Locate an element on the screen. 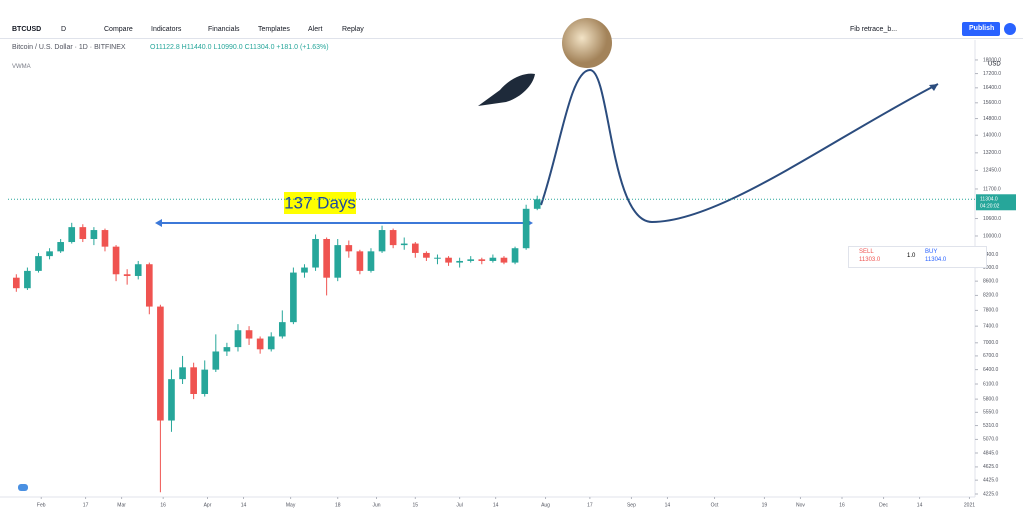  x-tick-label: Mar is located at coordinates (121, 505).